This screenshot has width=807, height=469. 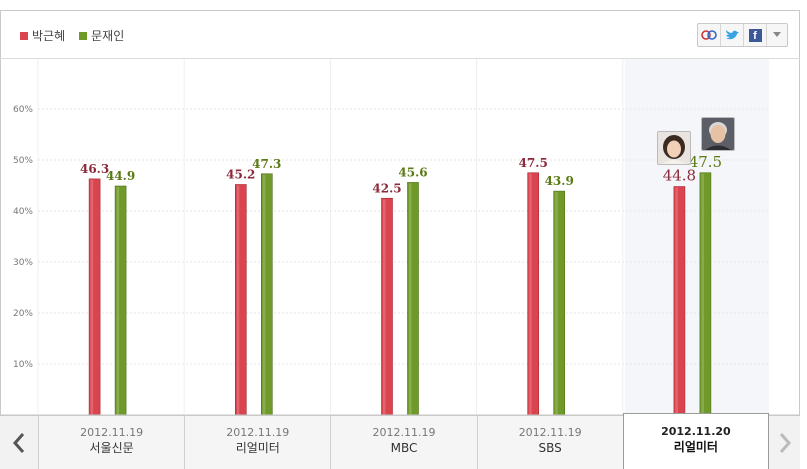 What do you see at coordinates (709, 35) in the screenshot?
I see `mypeople-icon` at bounding box center [709, 35].